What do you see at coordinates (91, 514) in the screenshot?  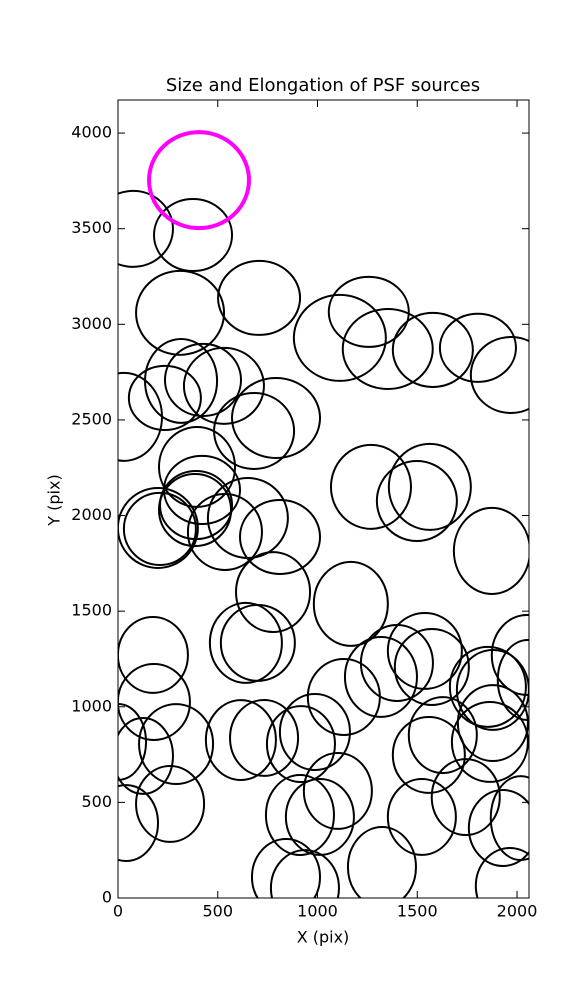 I see `y-tick-label: 2000` at bounding box center [91, 514].